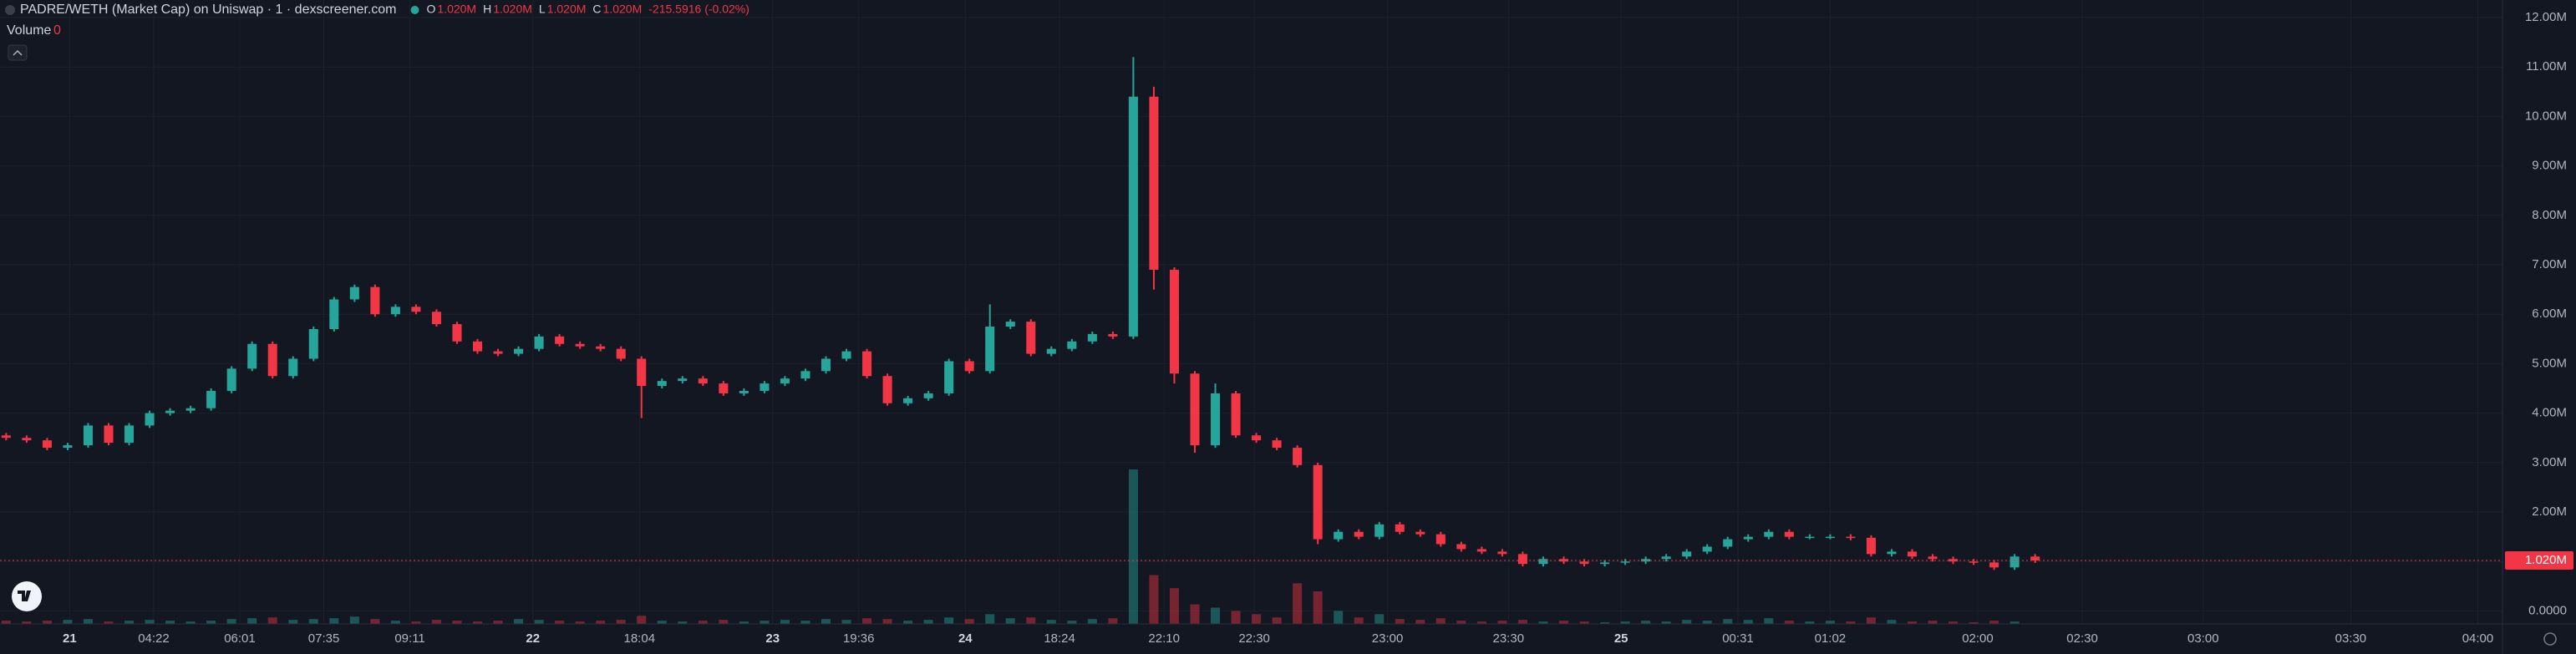 Image resolution: width=2576 pixels, height=654 pixels. What do you see at coordinates (2550, 639) in the screenshot?
I see `settings-icon` at bounding box center [2550, 639].